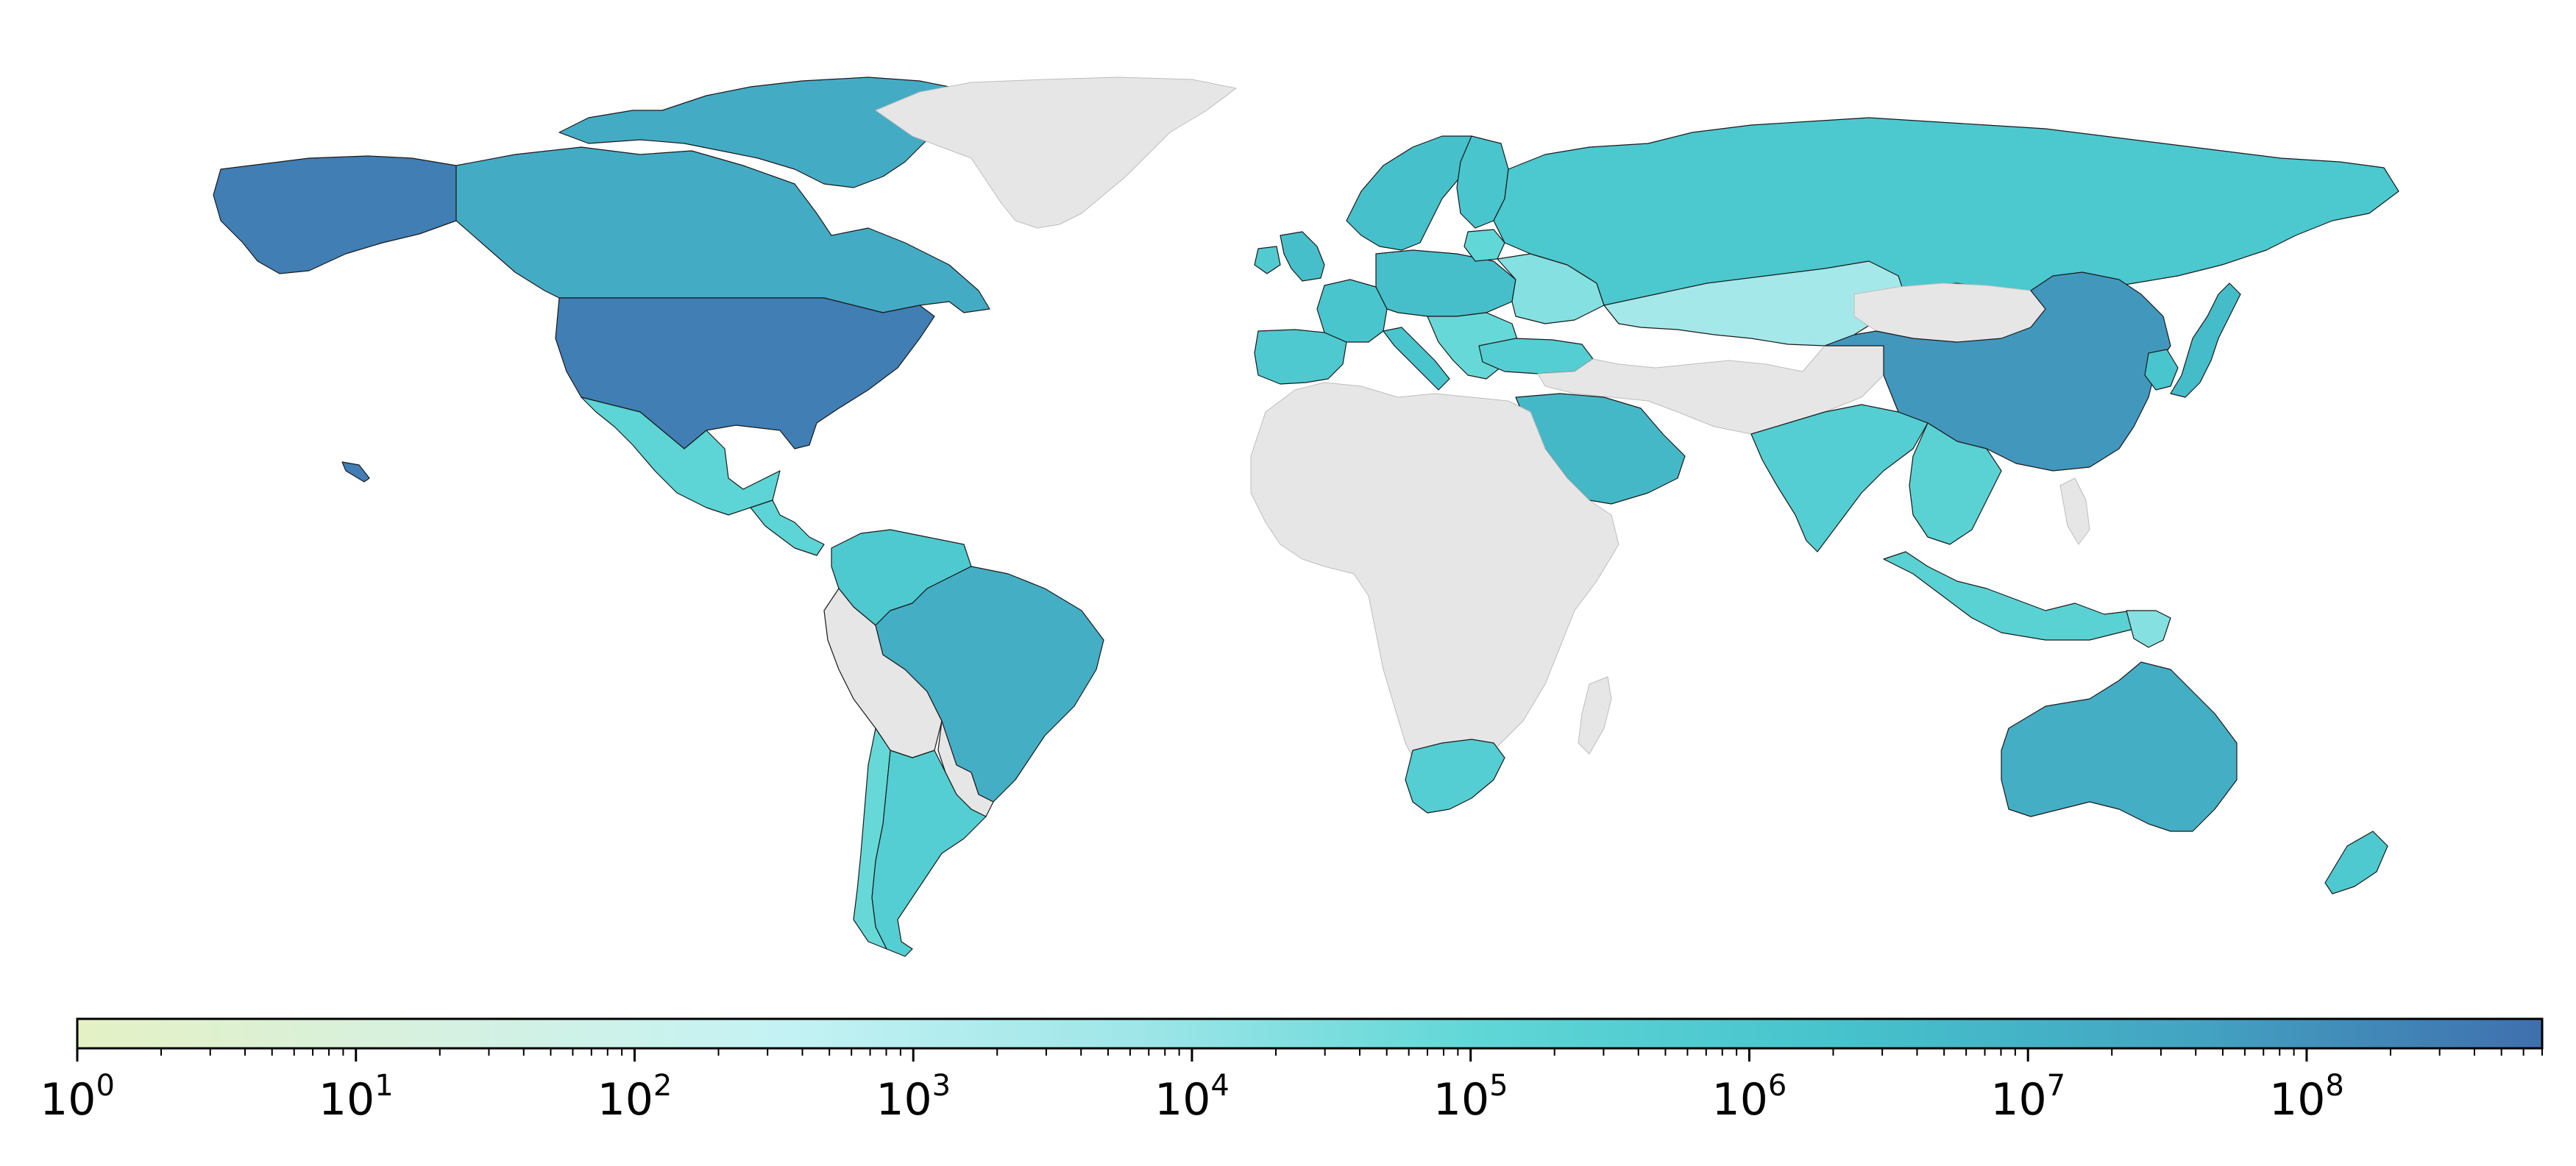 The width and height of the screenshot is (2576, 1166). Describe the element at coordinates (1498, 1086) in the screenshot. I see `tick-exponent: 5` at that location.